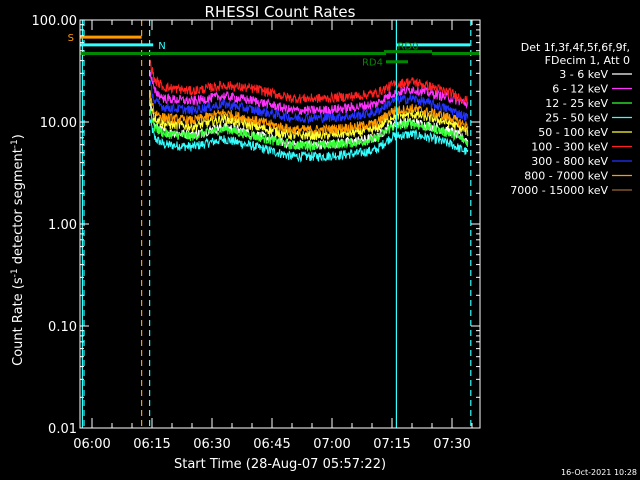 The width and height of the screenshot is (640, 480). Describe the element at coordinates (575, 47) in the screenshot. I see `legend-header-line-1: Det 1f,3f,4f,5f,6f,9f,` at that location.